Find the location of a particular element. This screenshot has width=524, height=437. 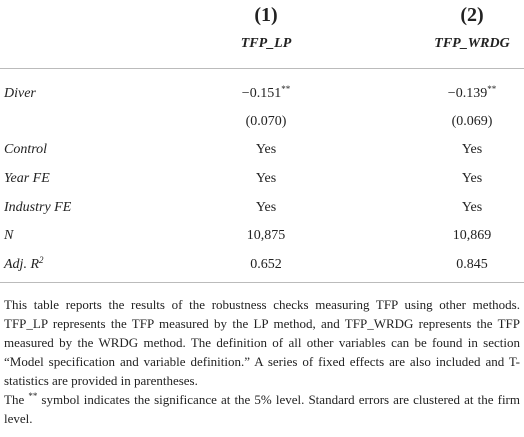

column-name: TFP_LP is located at coordinates (266, 43).